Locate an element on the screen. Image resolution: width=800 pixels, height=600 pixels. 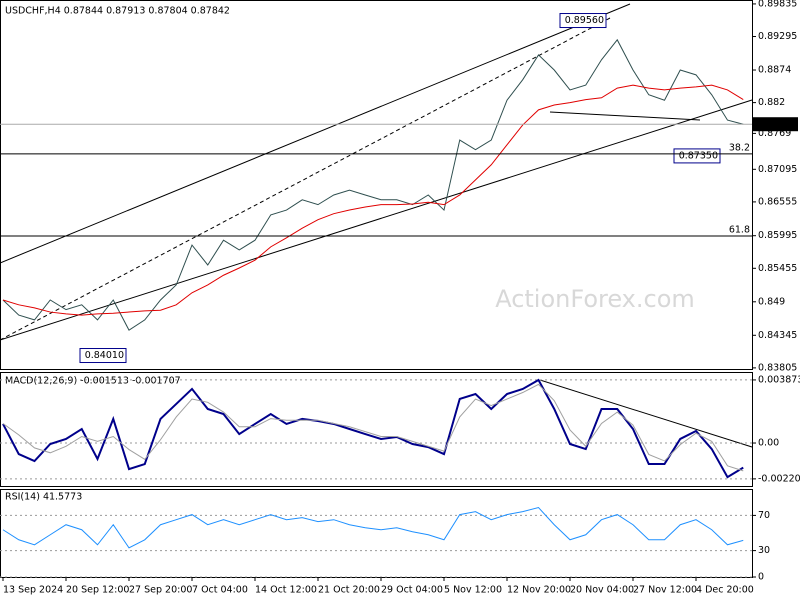
annotation: 0.89560 is located at coordinates (584, 20).